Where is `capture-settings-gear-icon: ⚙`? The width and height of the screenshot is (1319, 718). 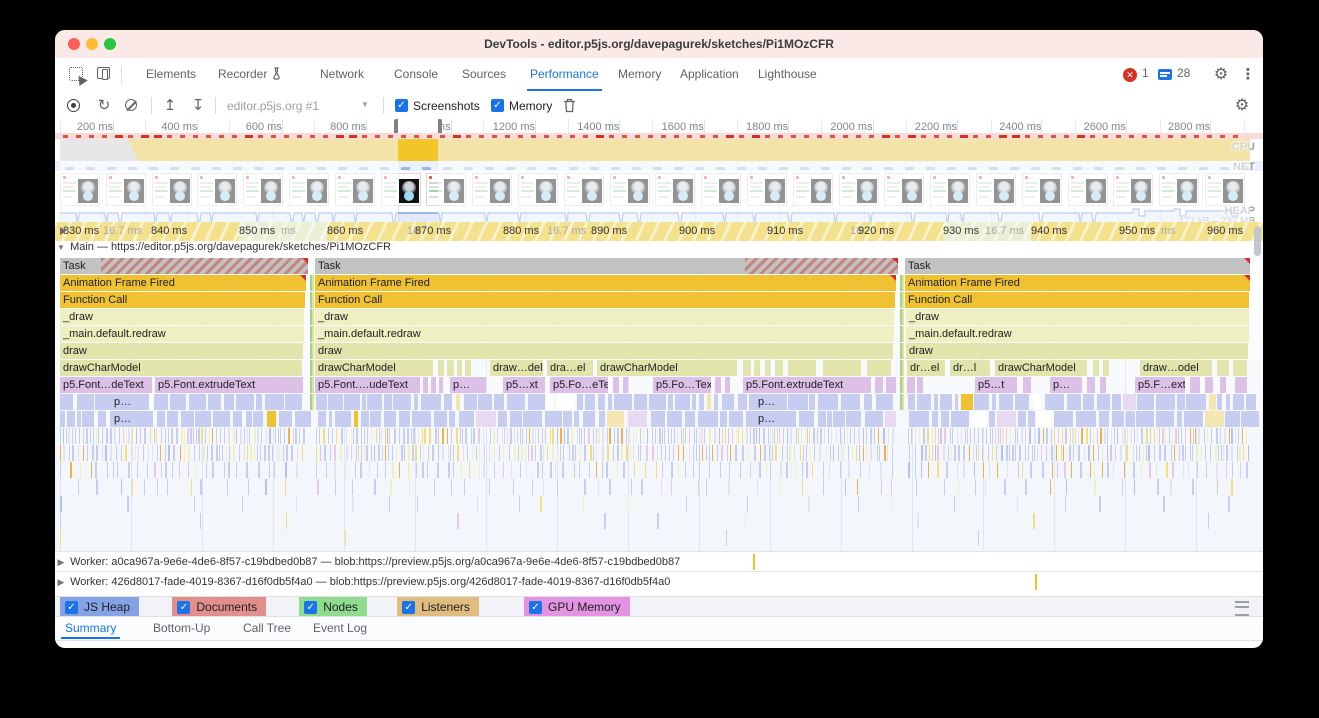
capture-settings-gear-icon: ⚙ is located at coordinates (1242, 105).